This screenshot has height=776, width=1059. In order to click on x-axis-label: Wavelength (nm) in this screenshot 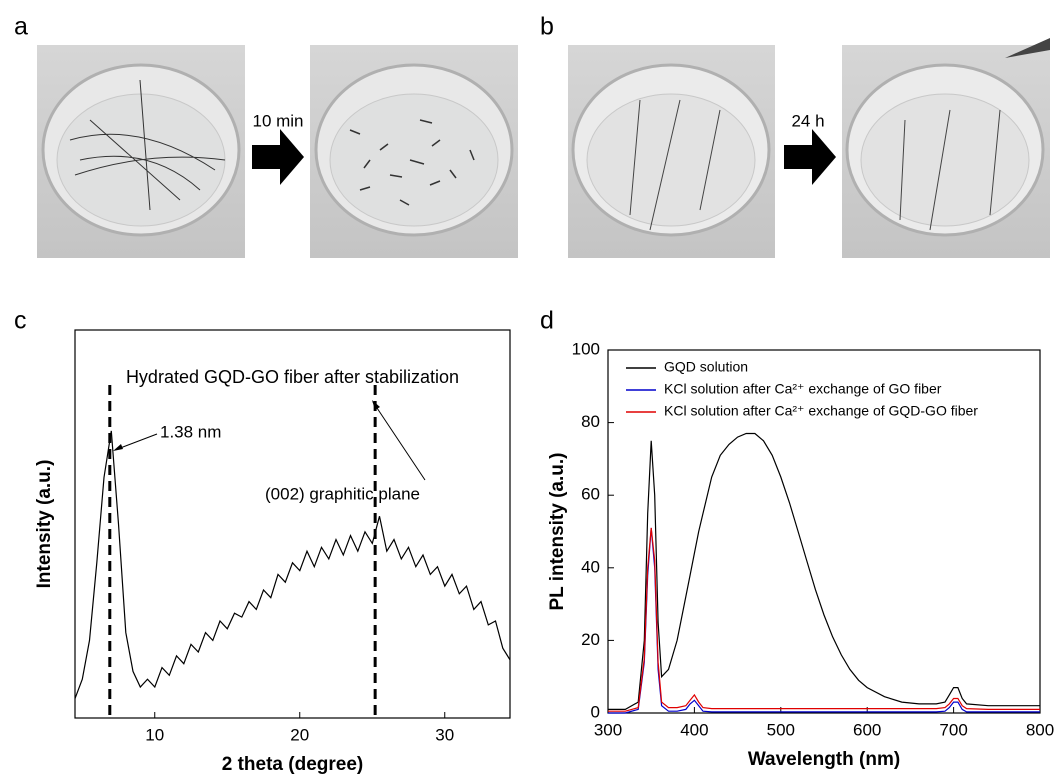, I will do `click(824, 759)`.